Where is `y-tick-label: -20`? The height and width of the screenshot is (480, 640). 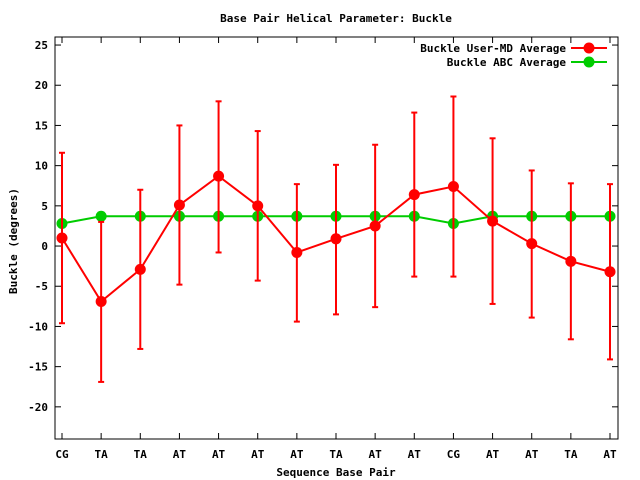
y-tick-label: -20 is located at coordinates (38, 407).